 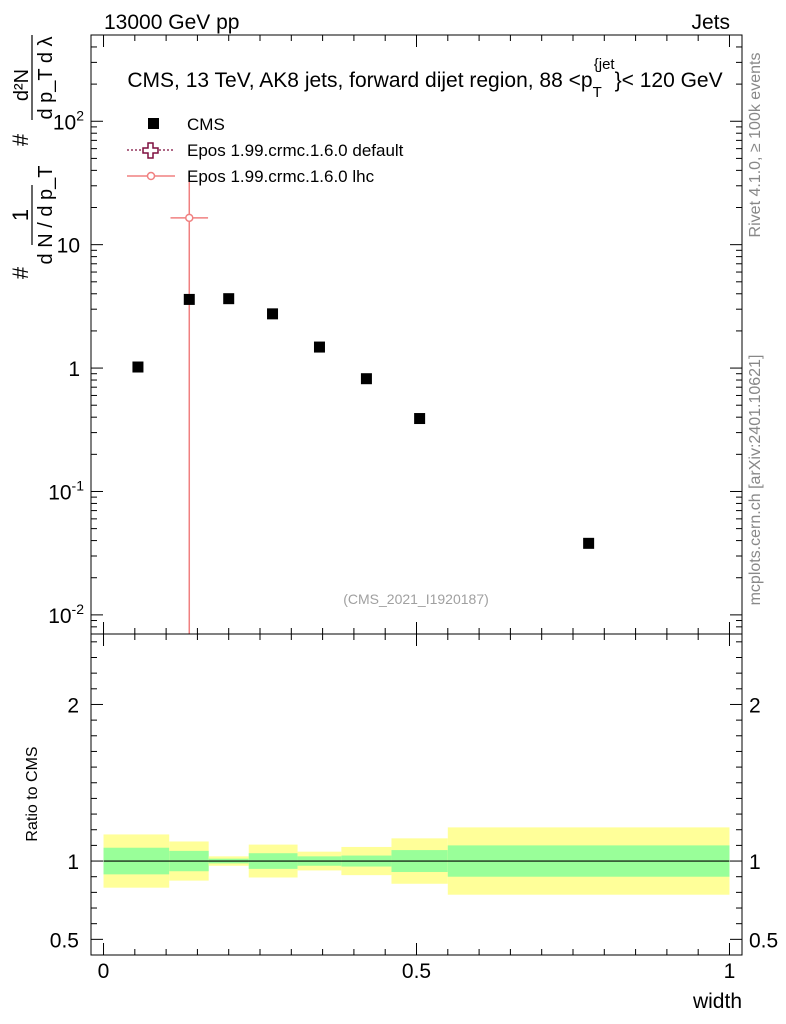 What do you see at coordinates (755, 480) in the screenshot?
I see `mcplots-source-label: mcplots.cern.ch [arXiv:2401.10621]` at bounding box center [755, 480].